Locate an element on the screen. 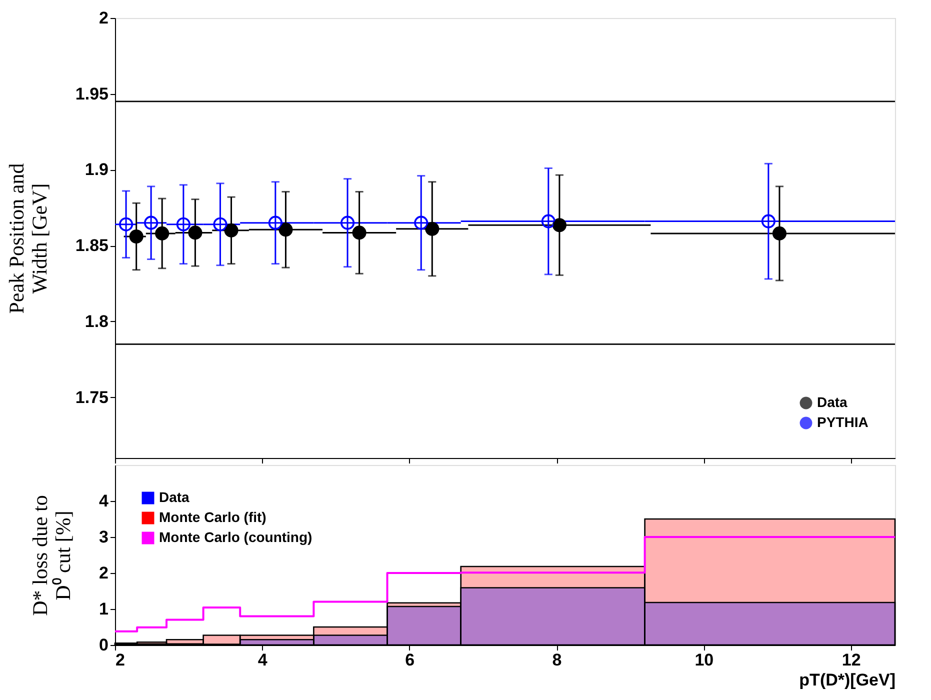  x-tick-label: 12 is located at coordinates (851, 660).